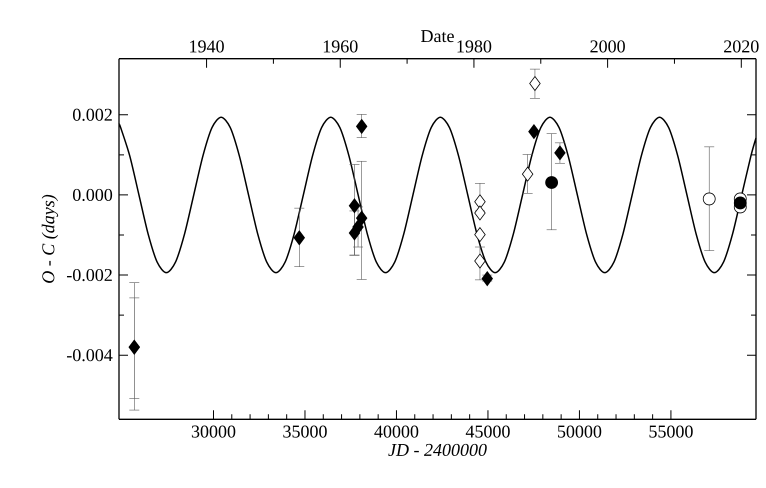  I want to click on x-tick-label: 30000, so click(214, 432).